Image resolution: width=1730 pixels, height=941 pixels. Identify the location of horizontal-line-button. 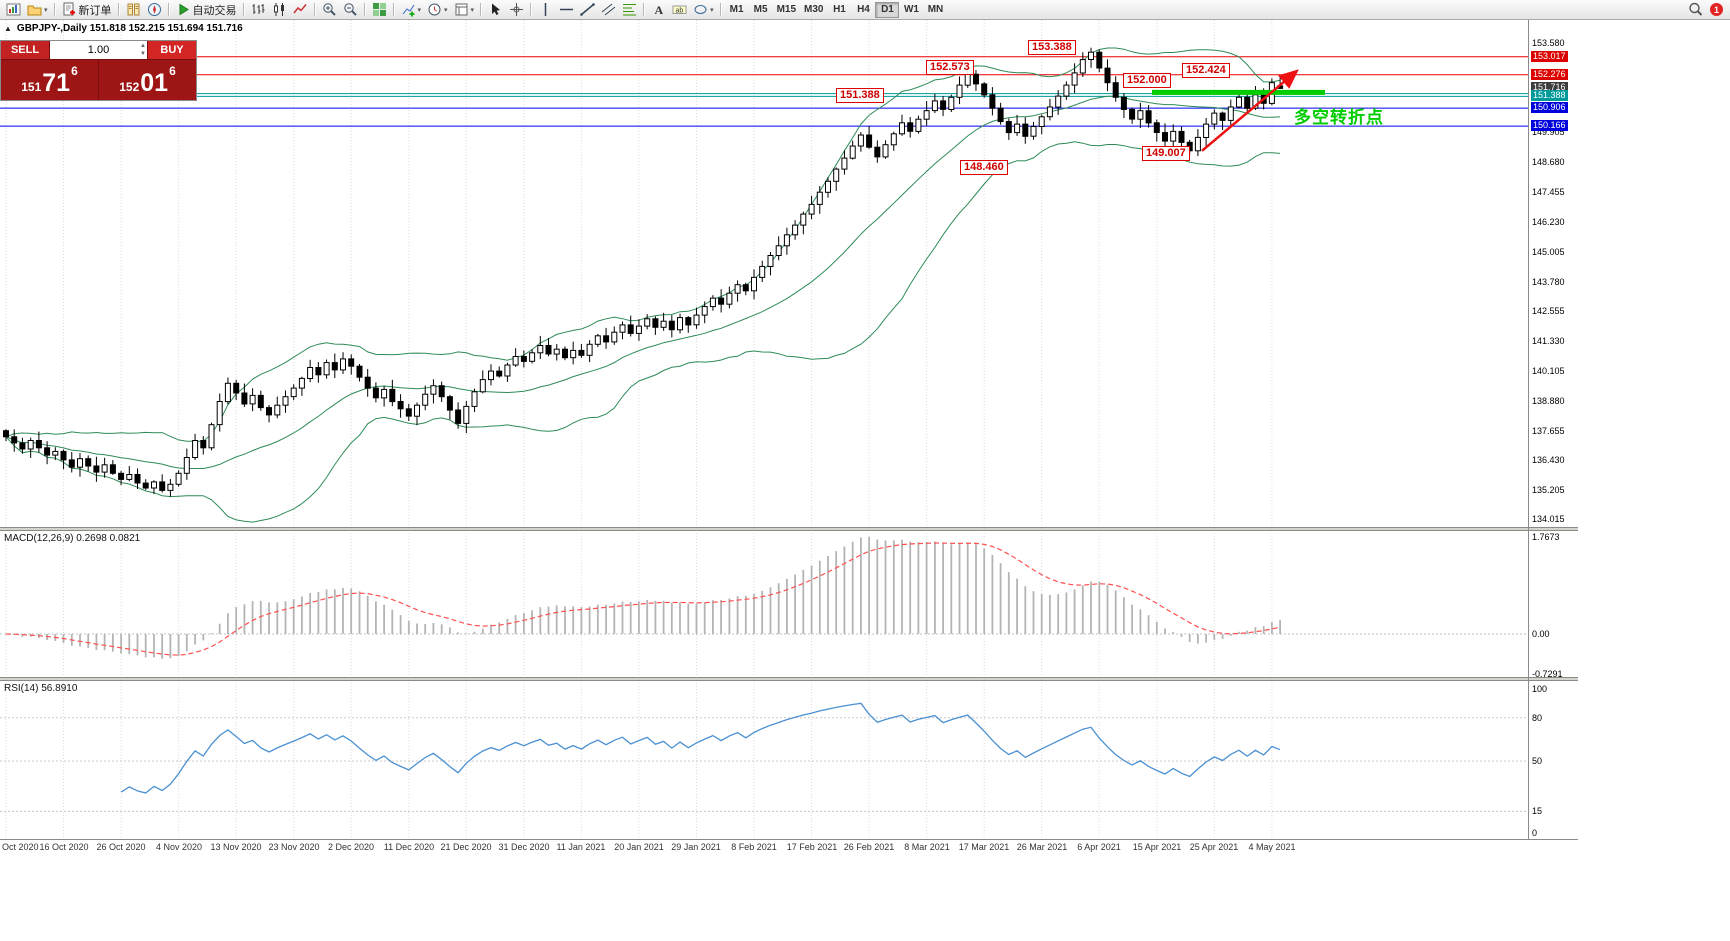
(566, 9).